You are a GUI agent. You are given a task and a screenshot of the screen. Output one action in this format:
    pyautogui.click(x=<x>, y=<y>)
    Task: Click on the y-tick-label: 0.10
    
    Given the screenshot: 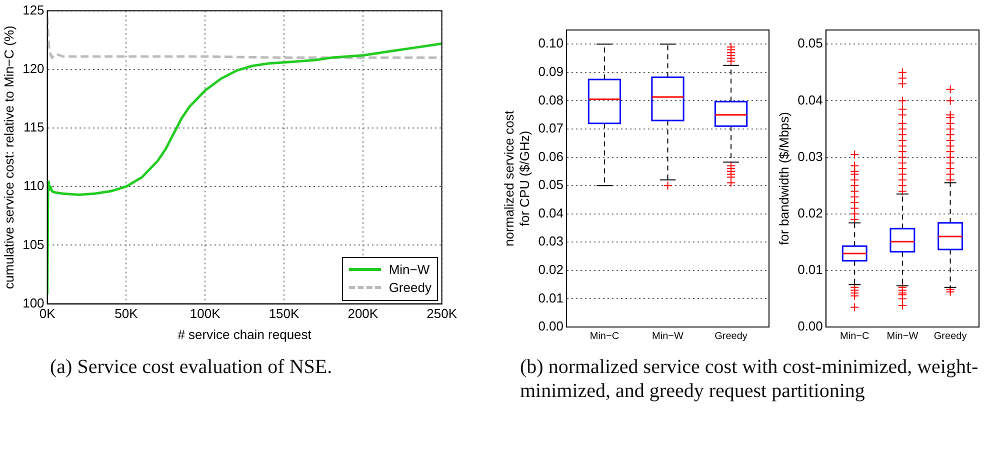 What is the action you would take?
    pyautogui.click(x=551, y=43)
    